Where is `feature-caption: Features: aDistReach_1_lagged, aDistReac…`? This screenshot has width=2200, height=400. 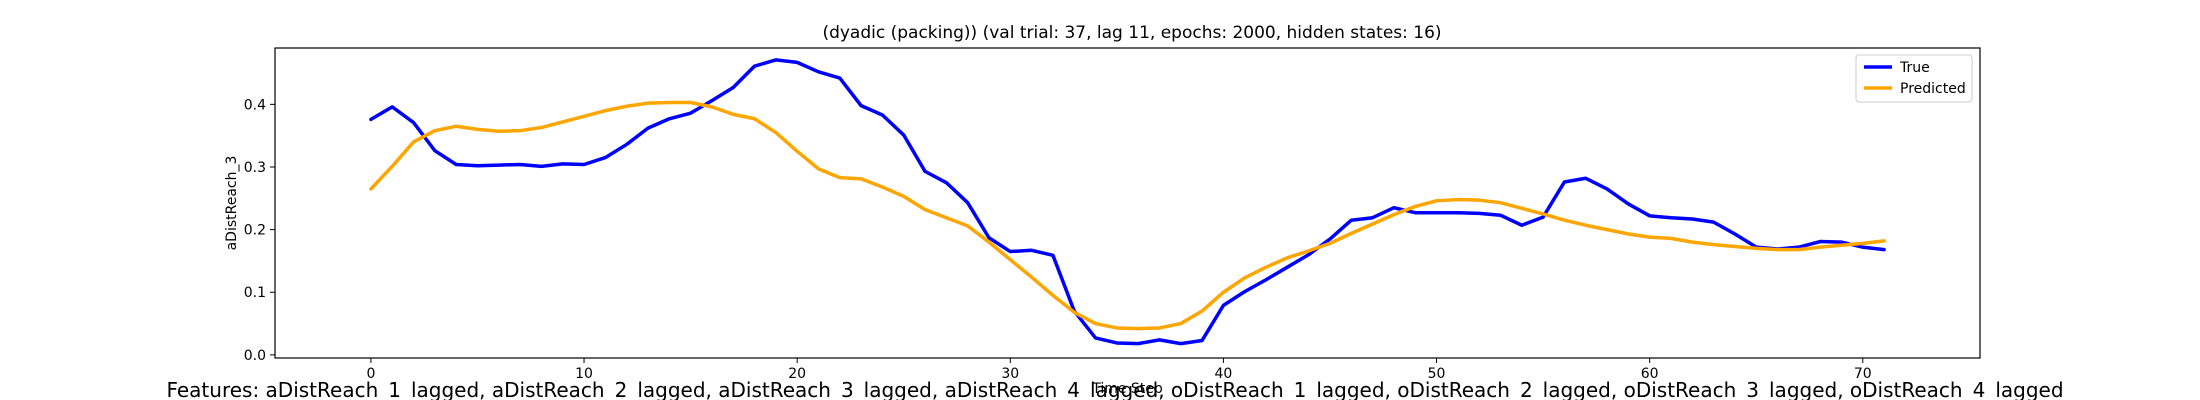 feature-caption: Features: aDistReach_1_lagged, aDistReac… is located at coordinates (1114, 389).